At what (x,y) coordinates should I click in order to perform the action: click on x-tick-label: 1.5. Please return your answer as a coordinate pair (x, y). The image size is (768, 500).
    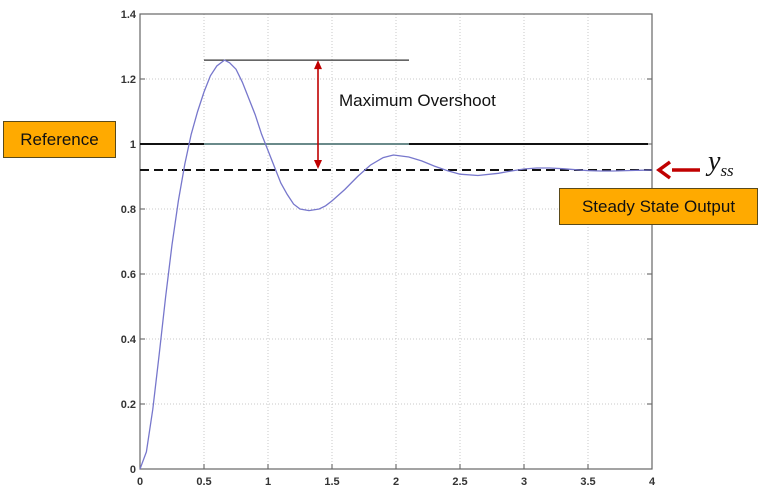
    Looking at the image, I should click on (331, 482).